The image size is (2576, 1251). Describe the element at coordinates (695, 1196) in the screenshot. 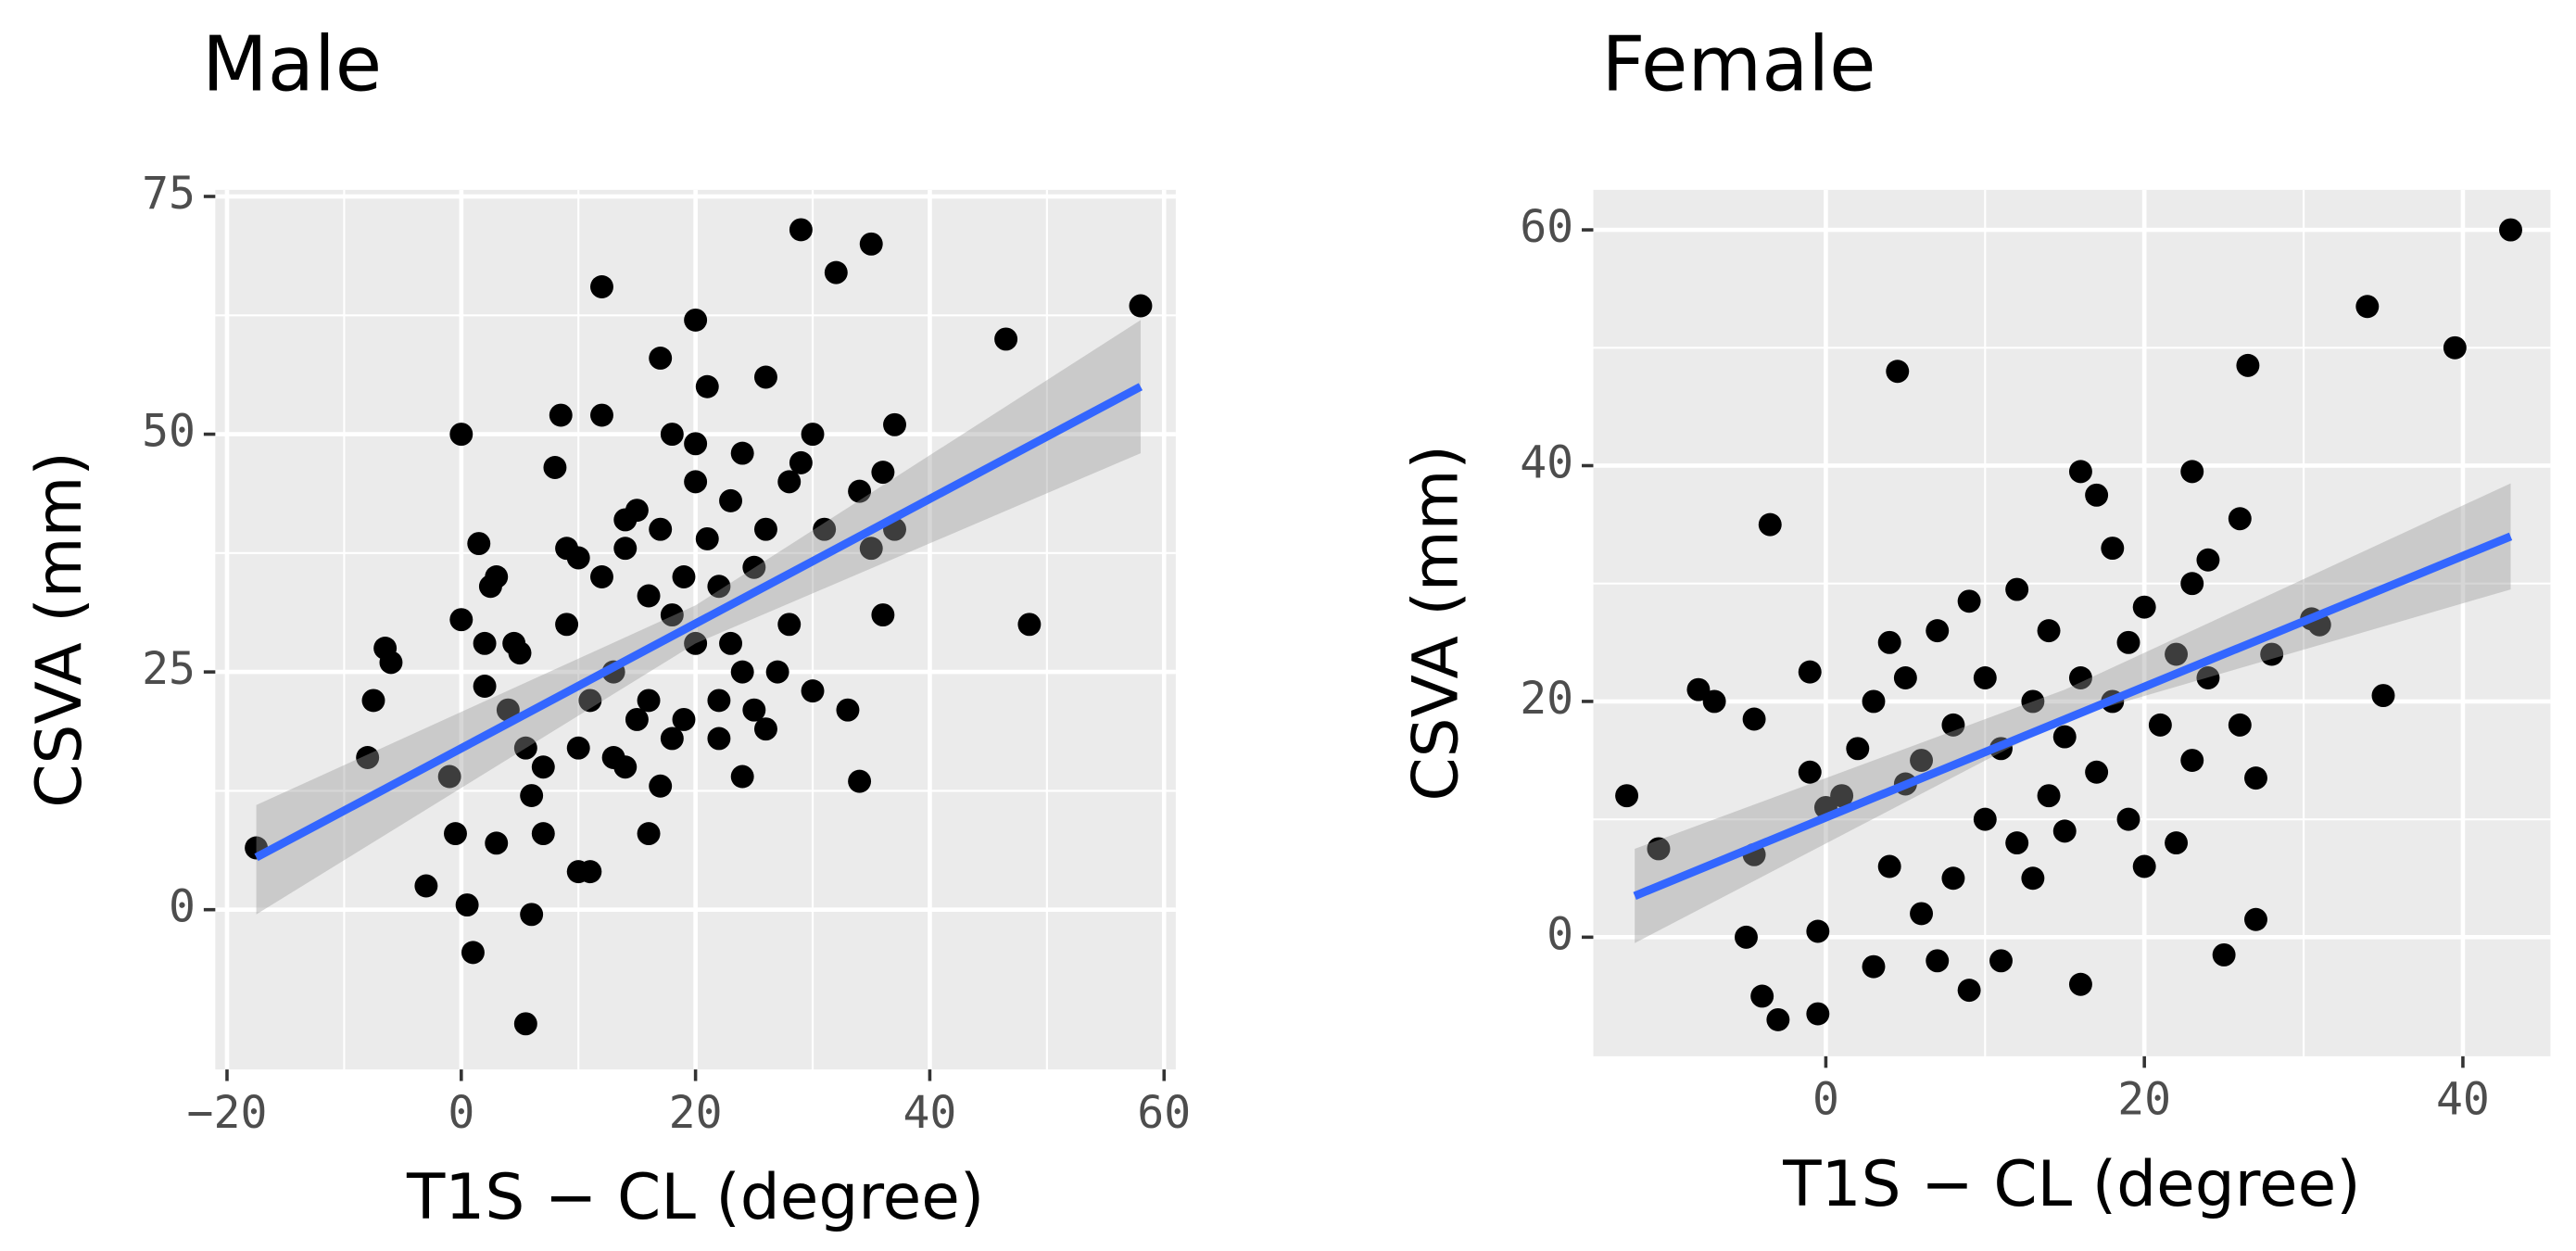

I see `x-axis-label: T1S − CL (degree)` at that location.